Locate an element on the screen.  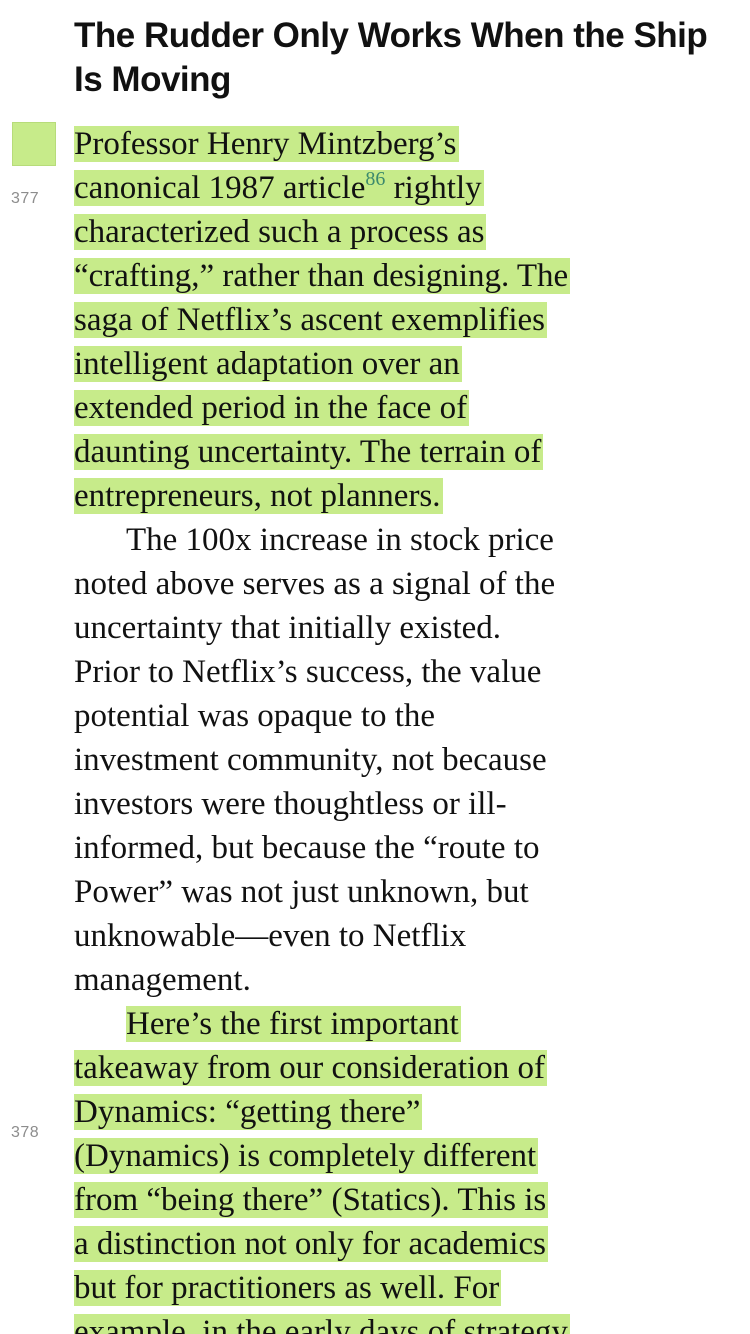
footnote-reference: 86 is located at coordinates (375, 179).